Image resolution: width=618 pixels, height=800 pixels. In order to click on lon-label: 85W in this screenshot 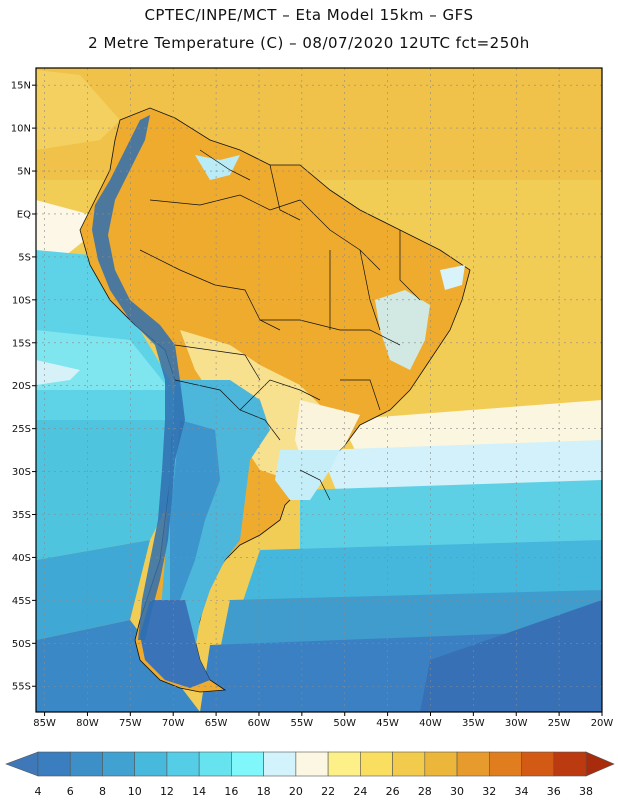, I will do `click(44, 723)`.